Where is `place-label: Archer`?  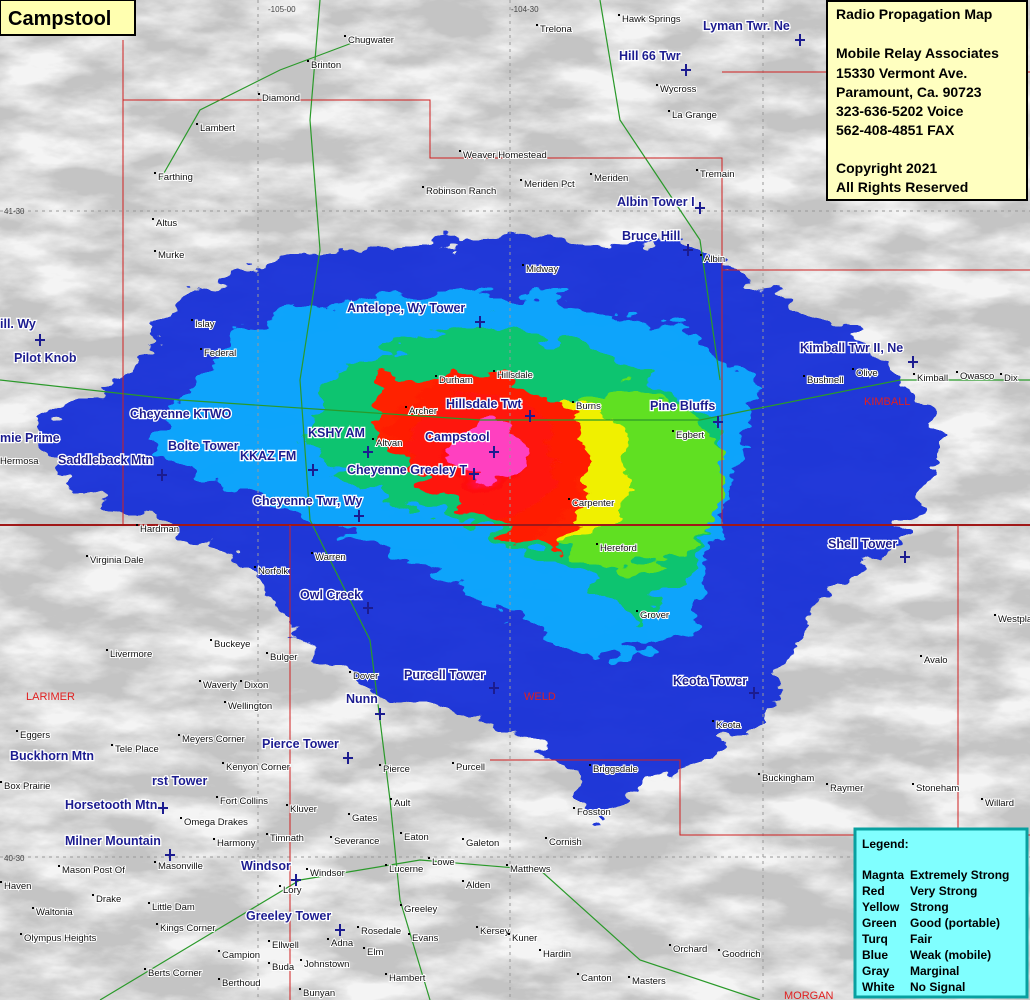
place-label: Archer is located at coordinates (423, 411).